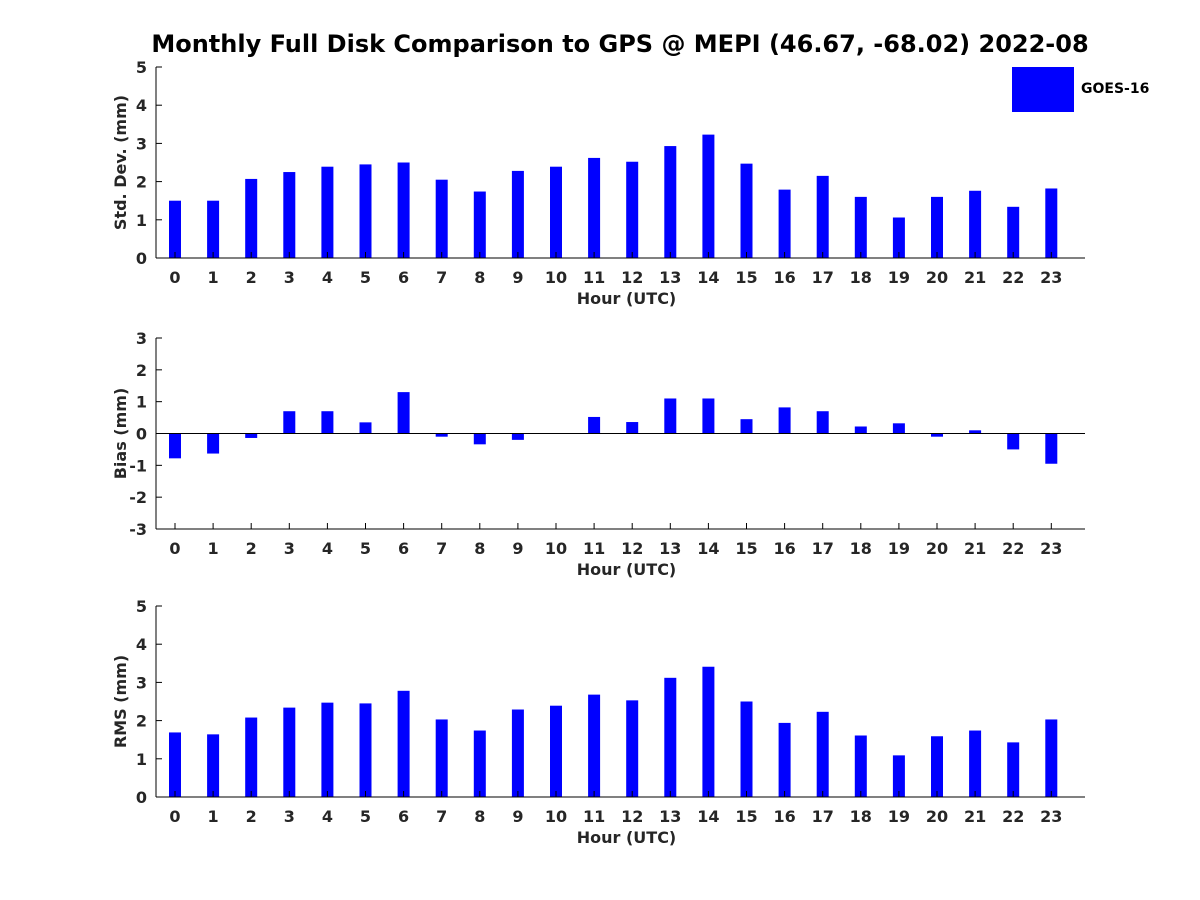 The image size is (1200, 900). I want to click on x-tick-label: 12, so click(632, 548).